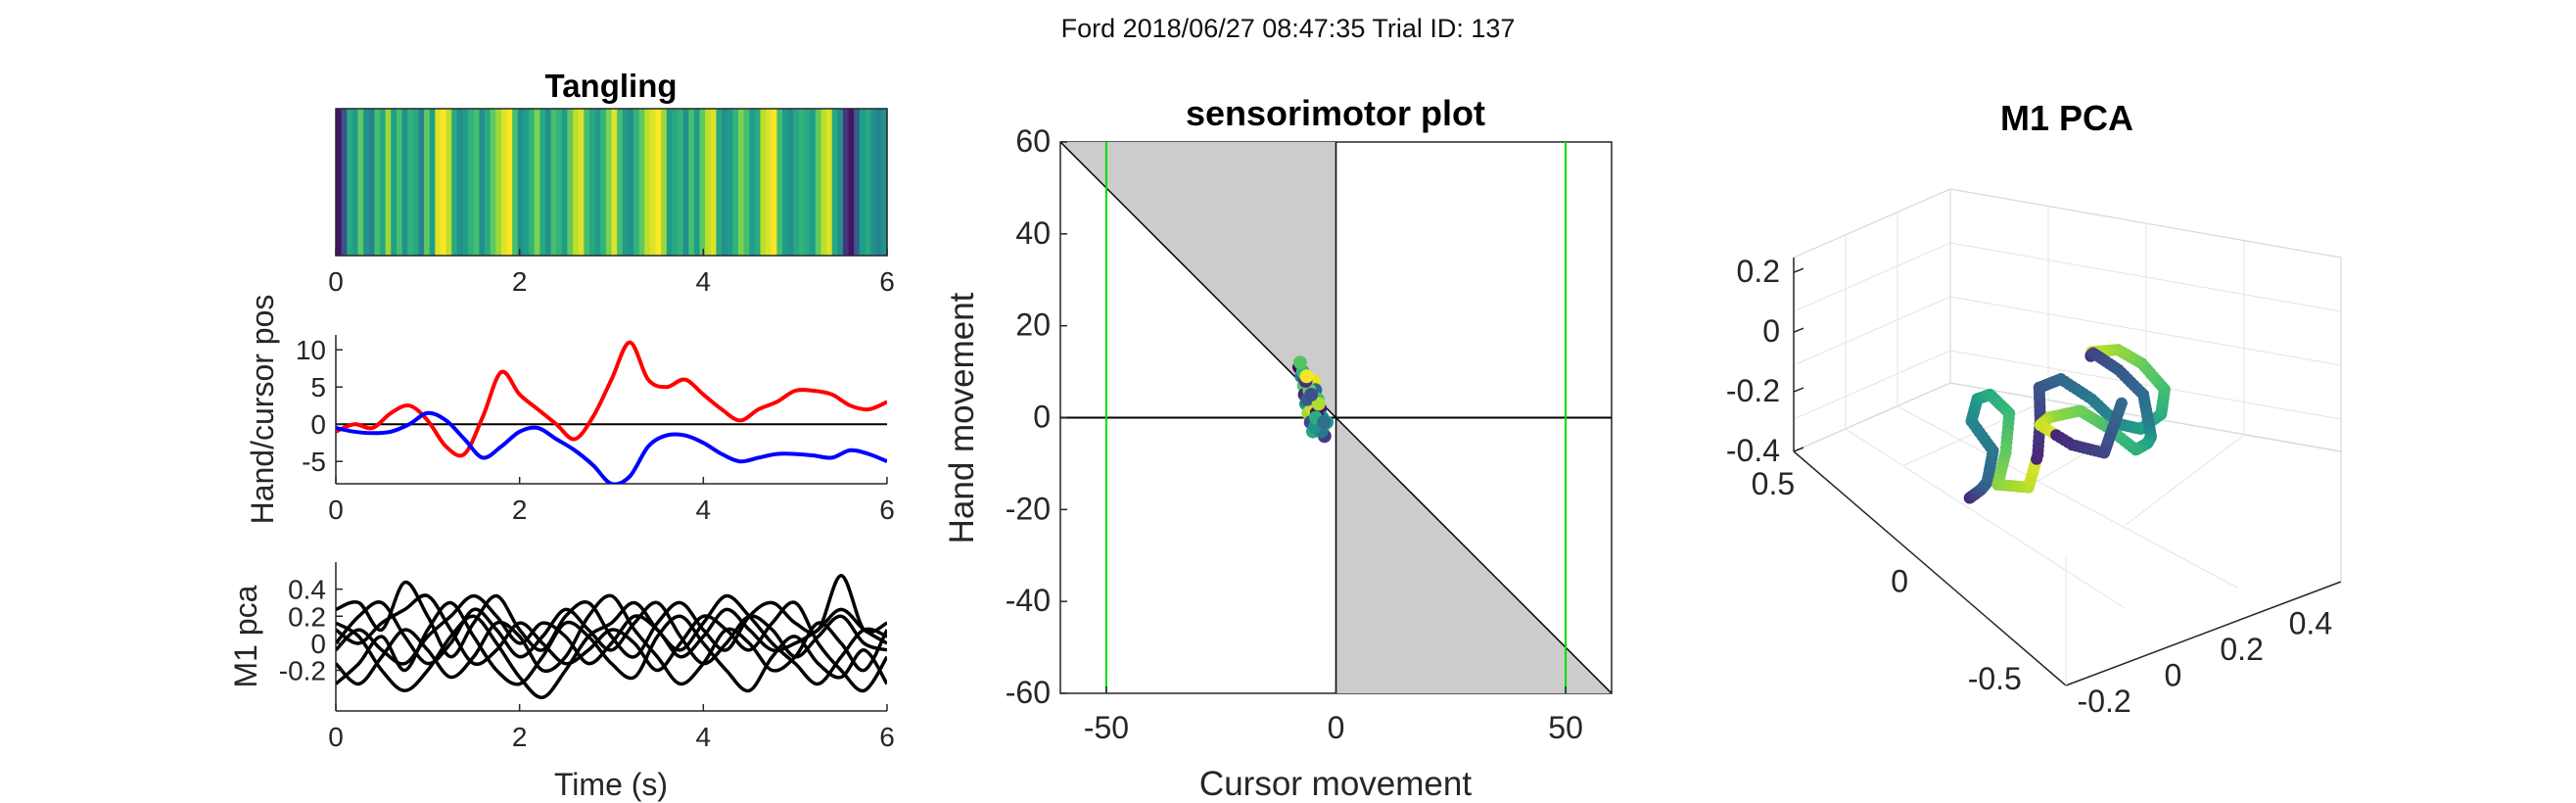  I want to click on figure-title: Ford 2018/06/27 08:47:35 Trial ID: 137, so click(1288, 29).